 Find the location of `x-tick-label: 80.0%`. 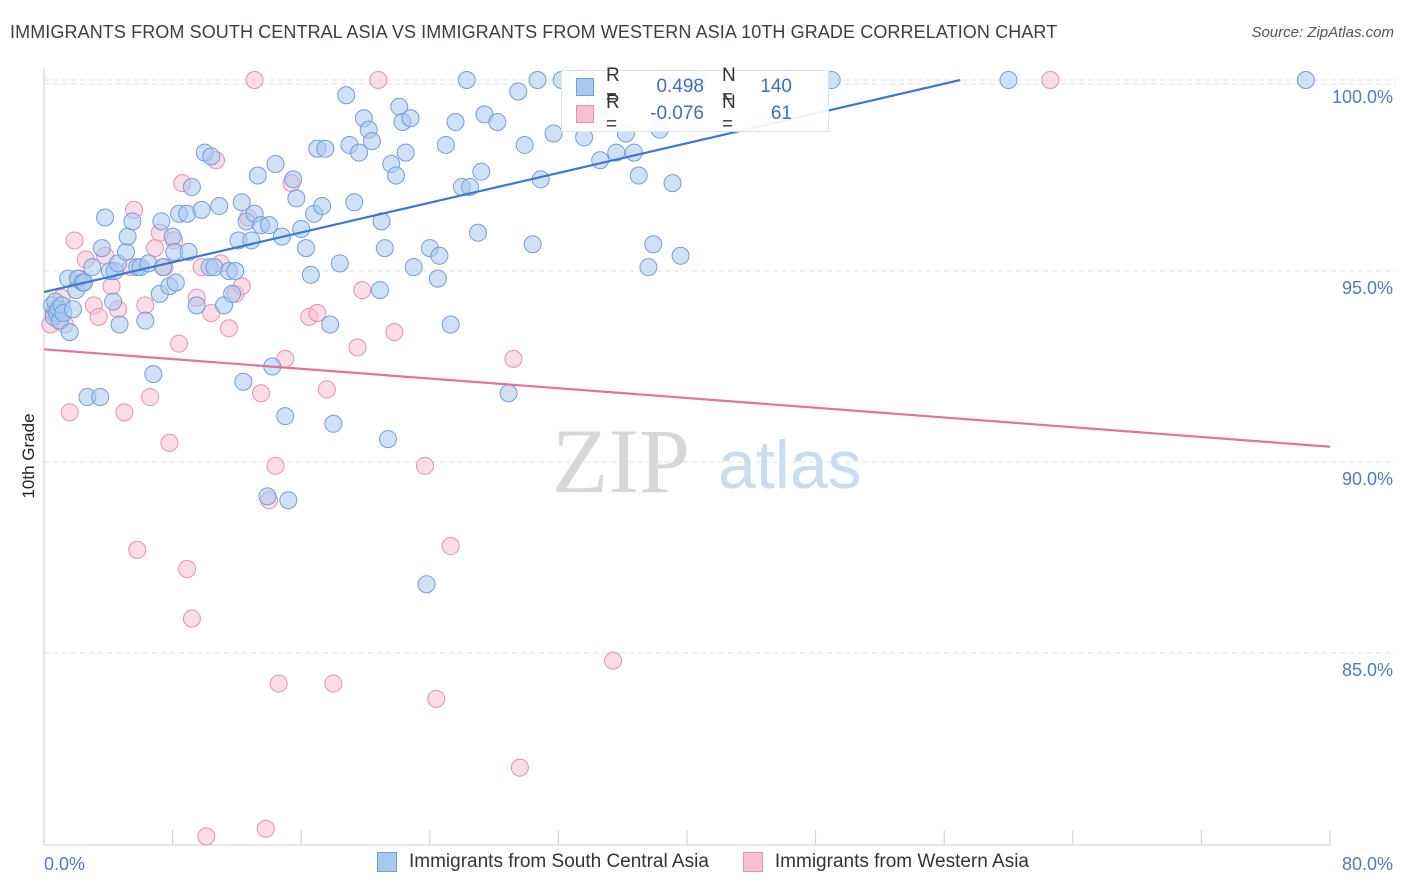

x-tick-label: 80.0% is located at coordinates (1367, 864).